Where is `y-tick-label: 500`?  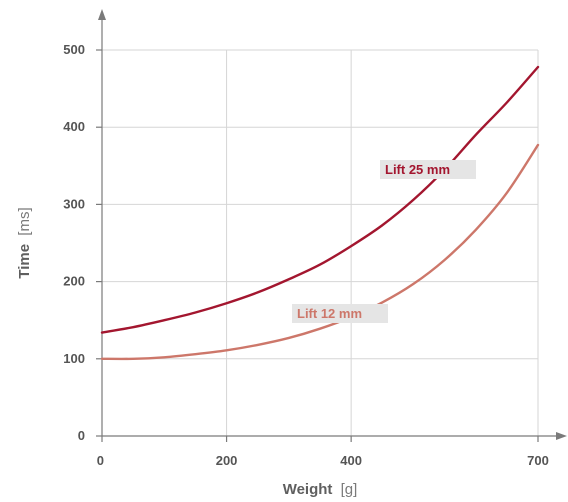 y-tick-label: 500 is located at coordinates (74, 49).